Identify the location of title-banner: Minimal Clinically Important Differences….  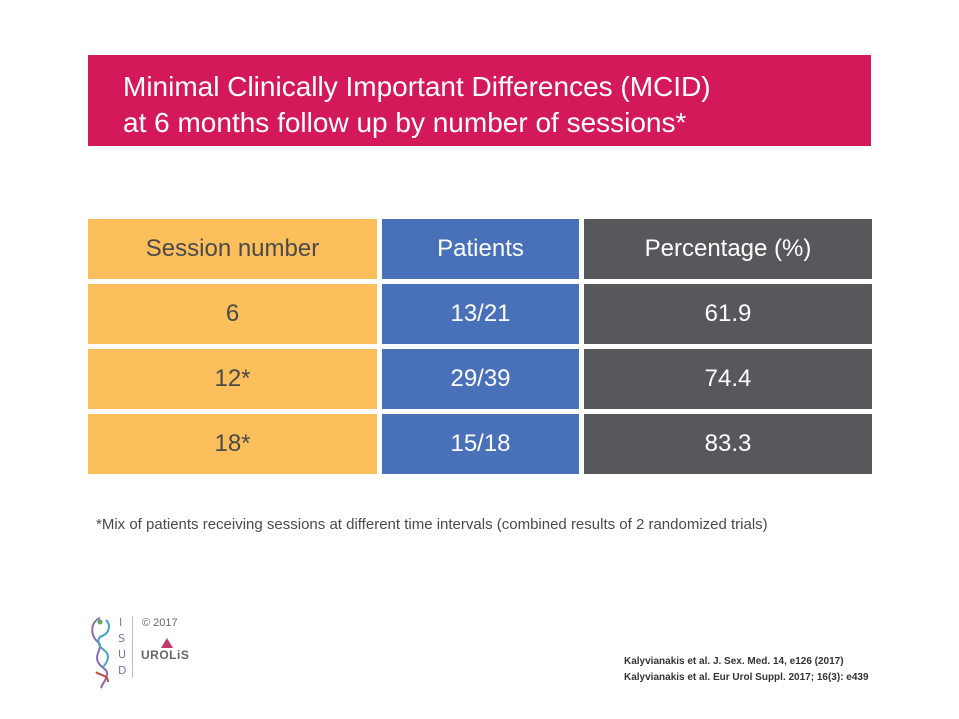
(479, 100).